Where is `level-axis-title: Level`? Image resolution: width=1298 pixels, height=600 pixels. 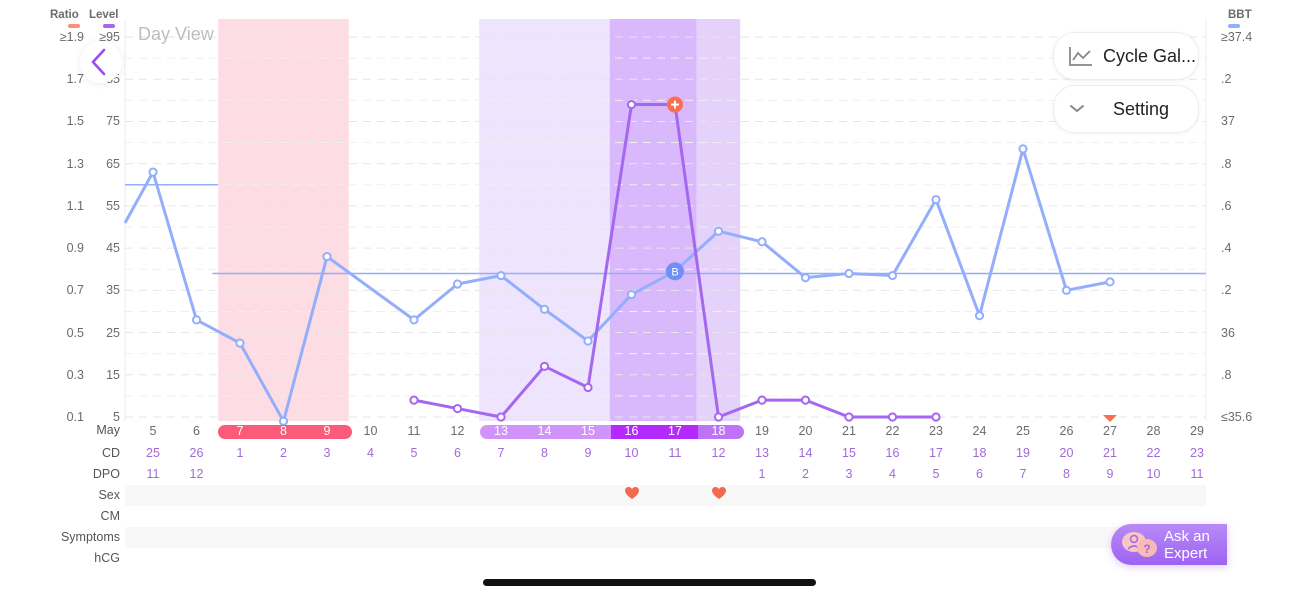 level-axis-title: Level is located at coordinates (104, 15).